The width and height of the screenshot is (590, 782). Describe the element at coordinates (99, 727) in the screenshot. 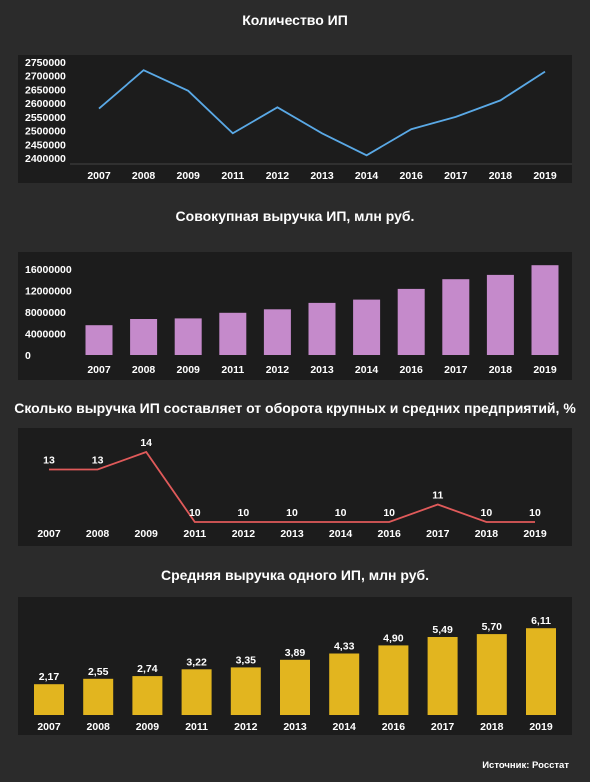

I see `chart4-x-tick: 2008` at that location.